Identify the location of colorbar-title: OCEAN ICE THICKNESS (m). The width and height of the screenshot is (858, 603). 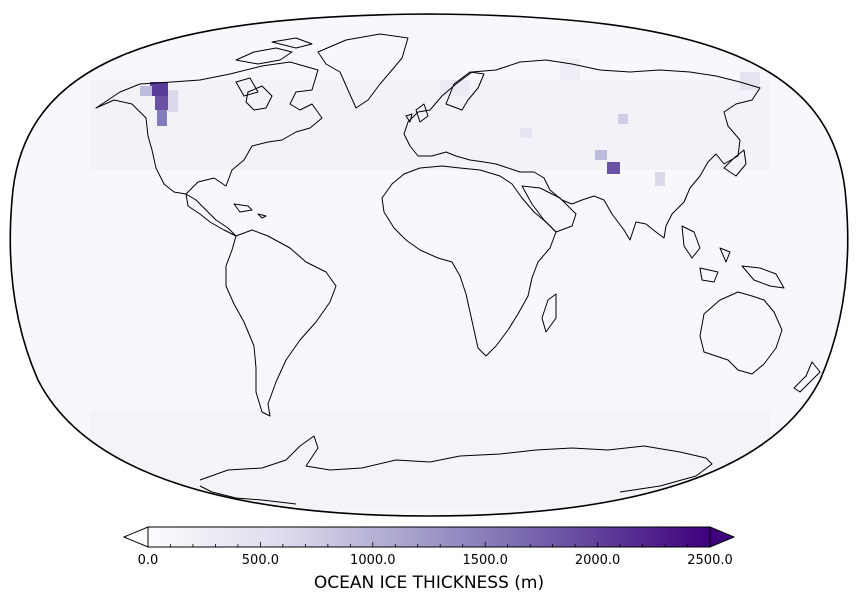
(429, 583).